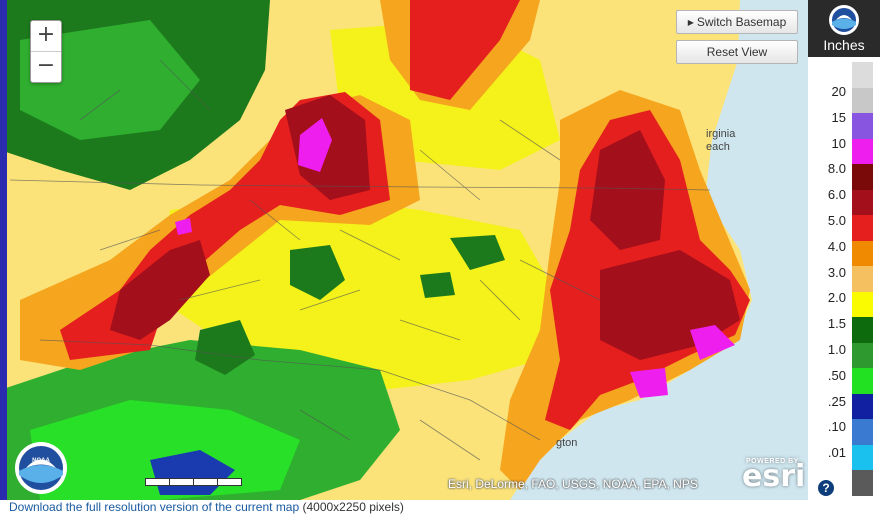 The height and width of the screenshot is (519, 893). Describe the element at coordinates (836, 349) in the screenshot. I see `legend-label: 1.0` at that location.